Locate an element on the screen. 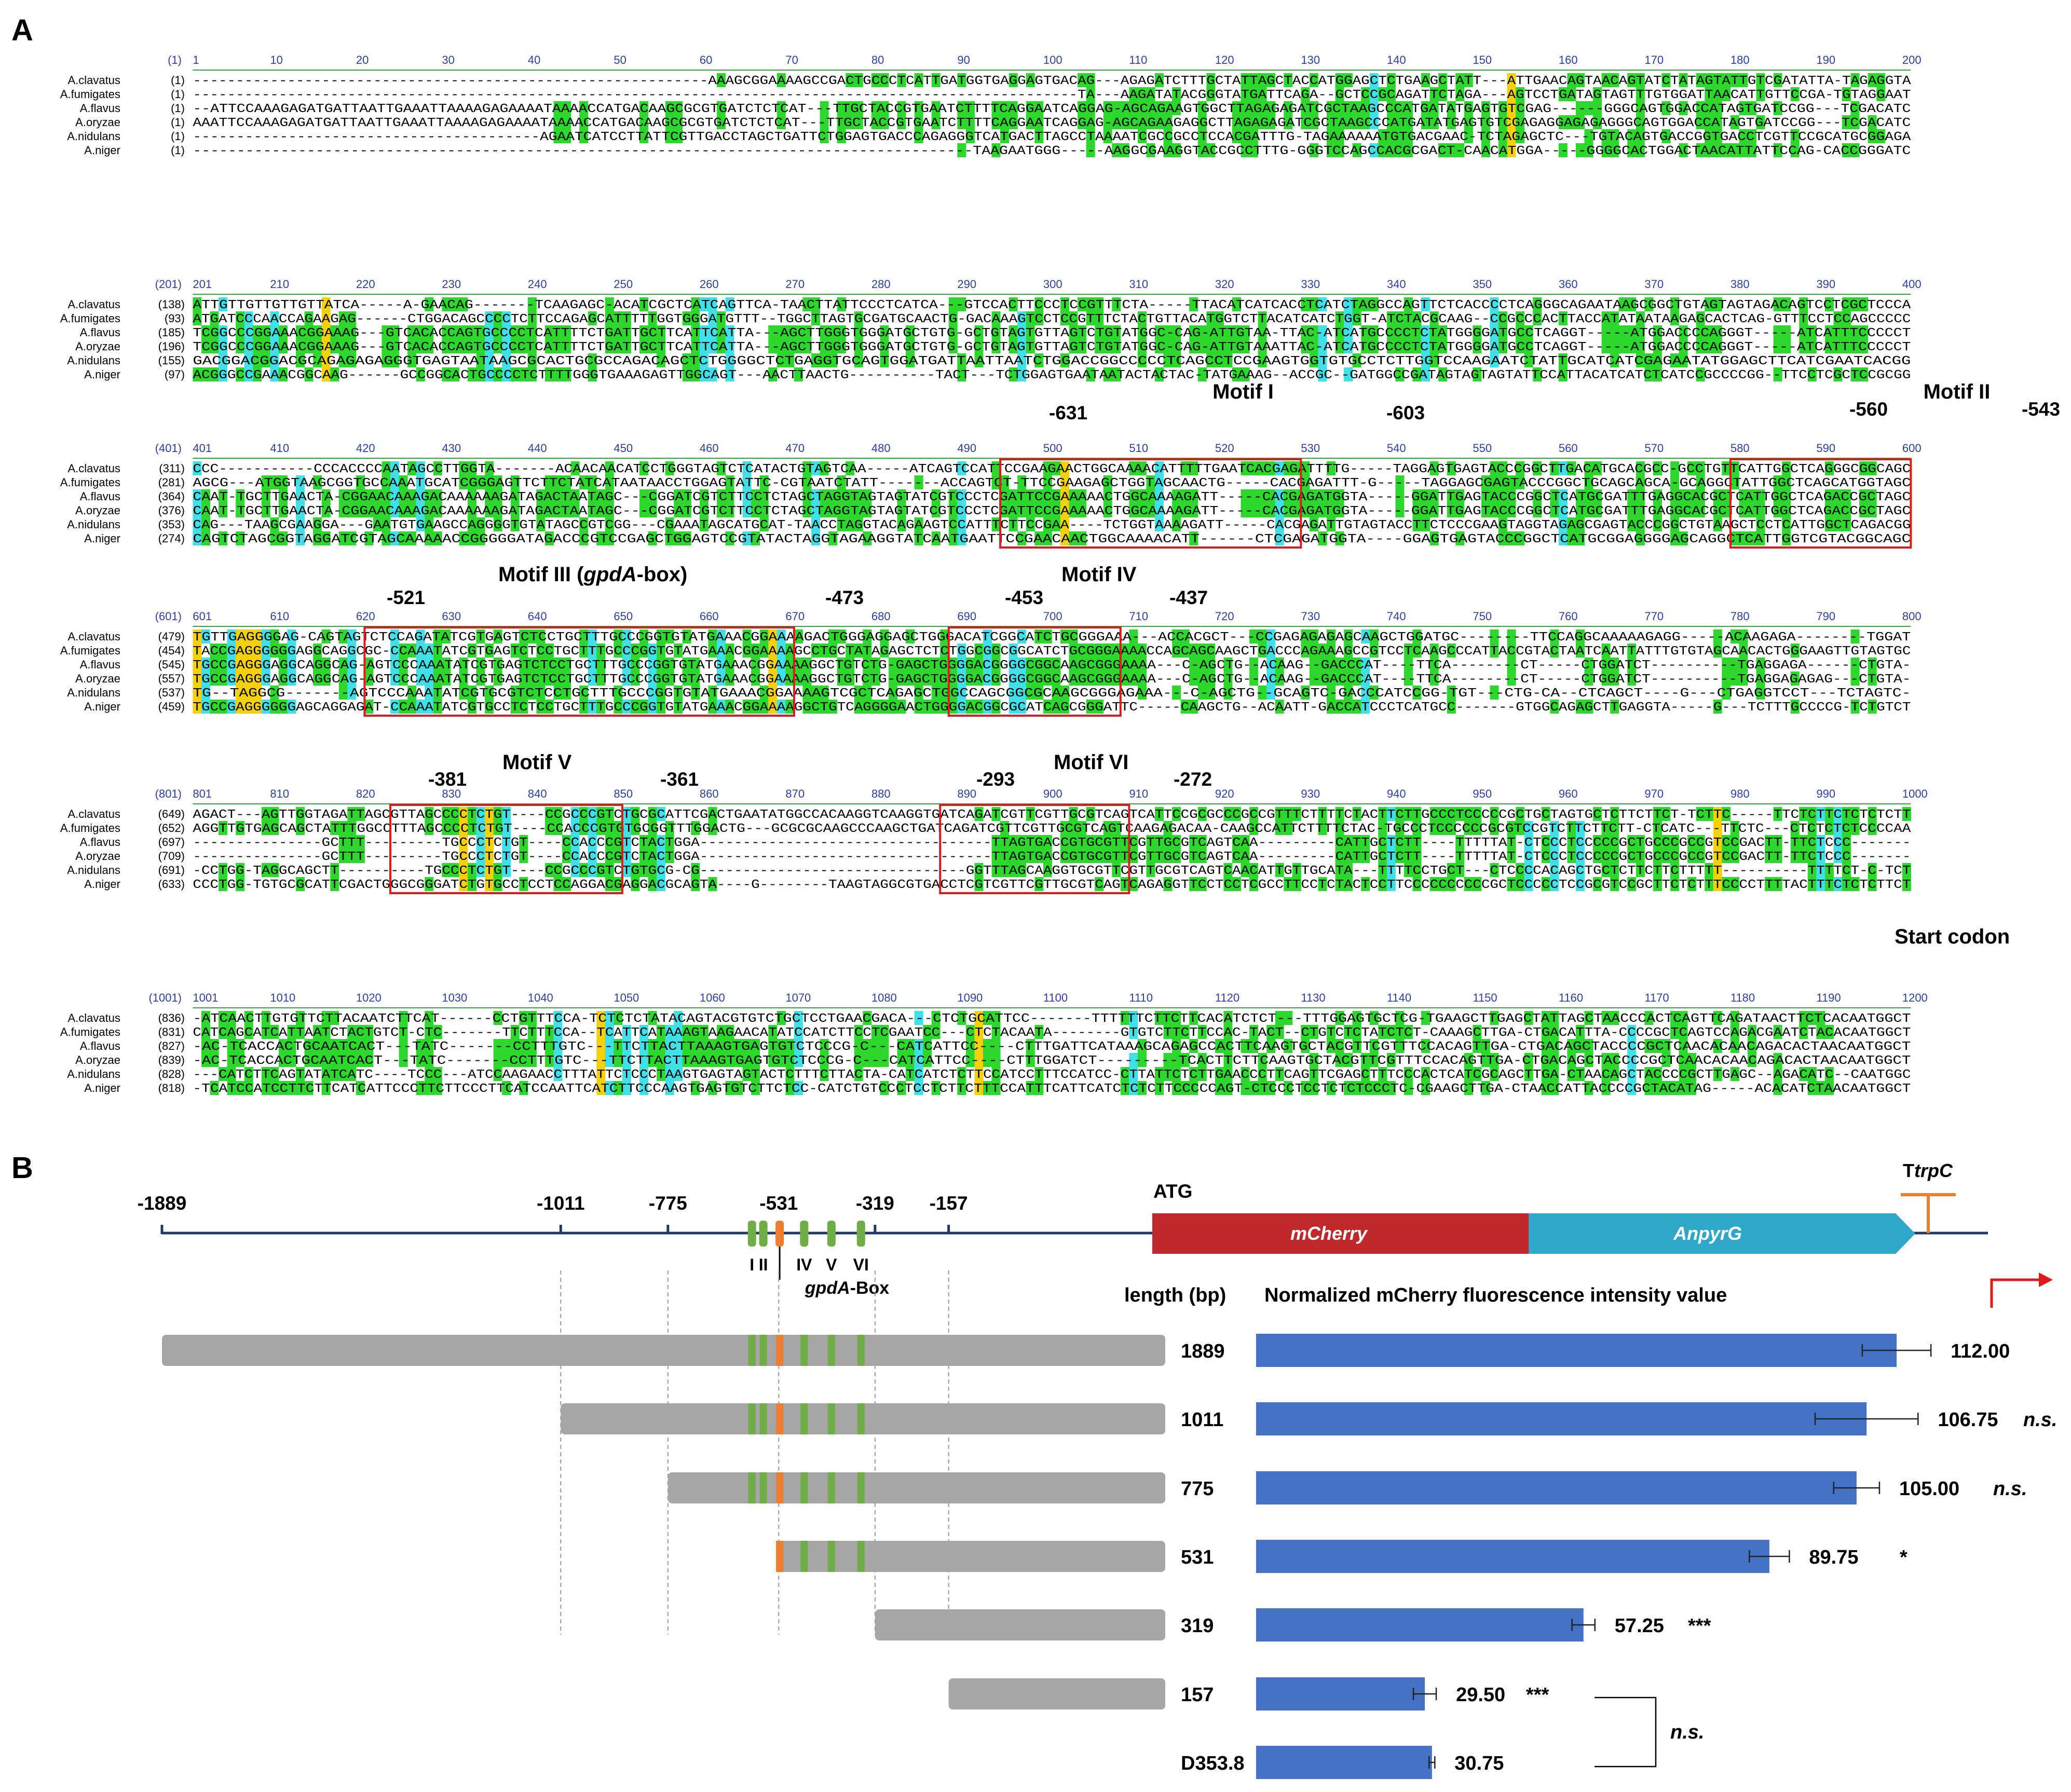 Image resolution: width=2071 pixels, height=1792 pixels. block-position: (401) is located at coordinates (168, 448).